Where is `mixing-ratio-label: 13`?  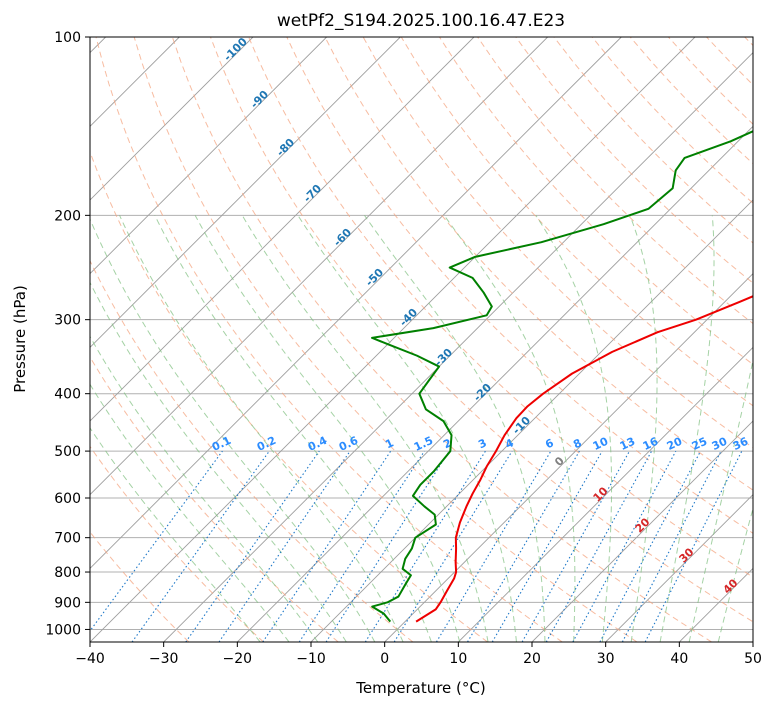
mixing-ratio-label: 13 is located at coordinates (627, 444).